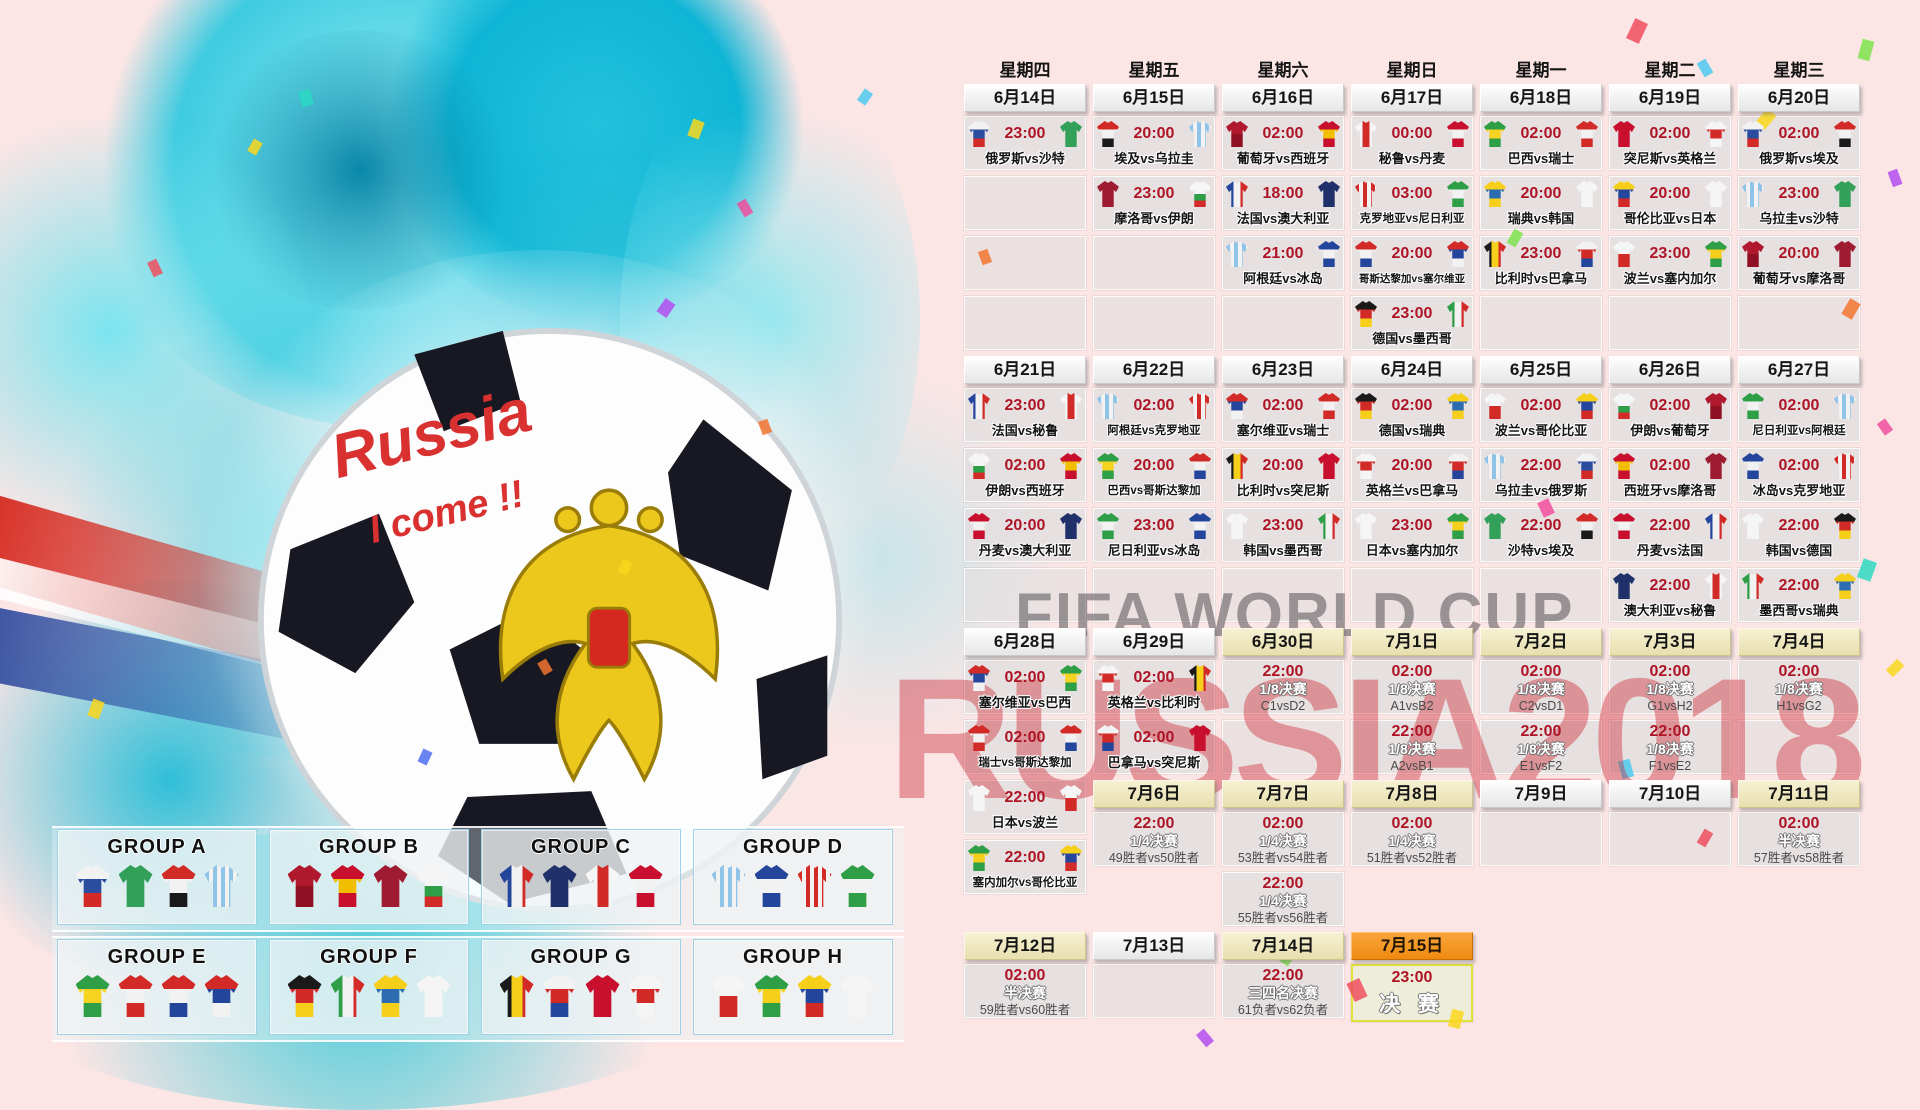 The height and width of the screenshot is (1110, 1920). What do you see at coordinates (1283, 98) in the screenshot?
I see `date-header: 6月16日` at bounding box center [1283, 98].